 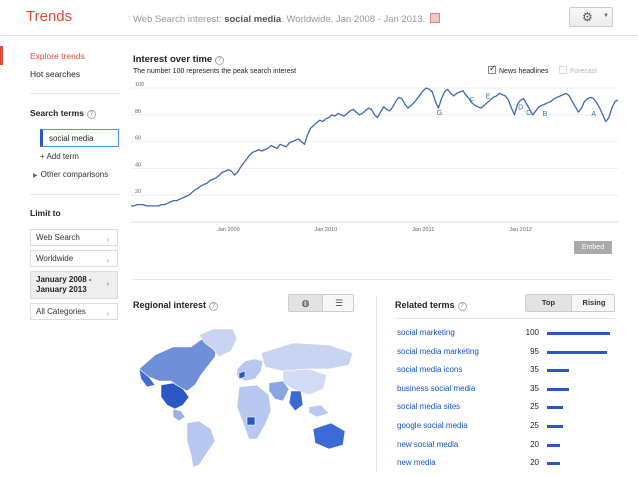 I want to click on globe-icon: ◍, so click(x=305, y=303).